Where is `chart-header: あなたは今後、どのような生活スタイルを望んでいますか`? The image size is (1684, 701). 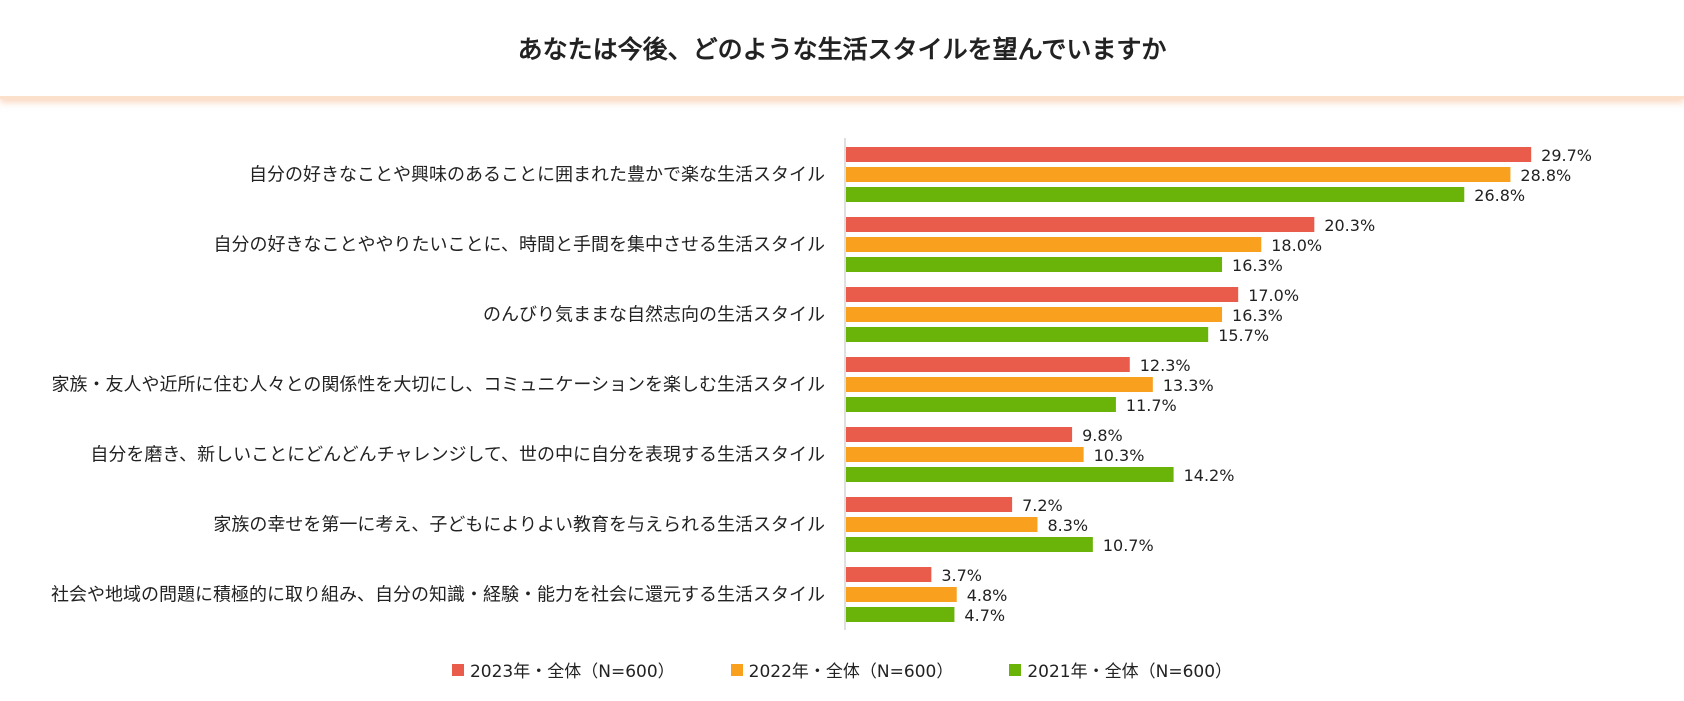 chart-header: あなたは今後、どのような生活スタイルを望んでいますか is located at coordinates (842, 49).